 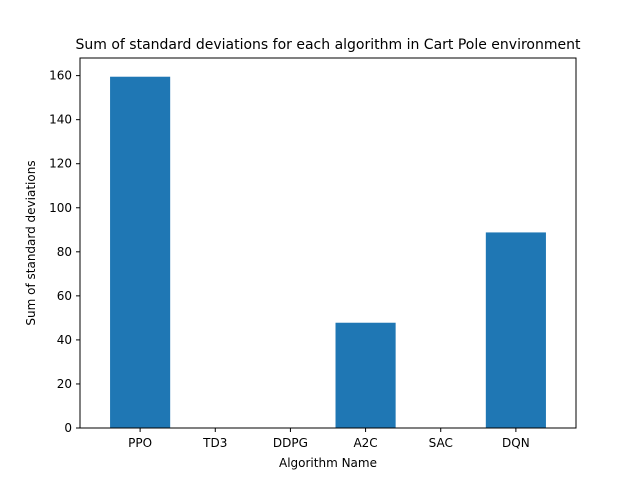 I want to click on bar-a2c, so click(x=365, y=375).